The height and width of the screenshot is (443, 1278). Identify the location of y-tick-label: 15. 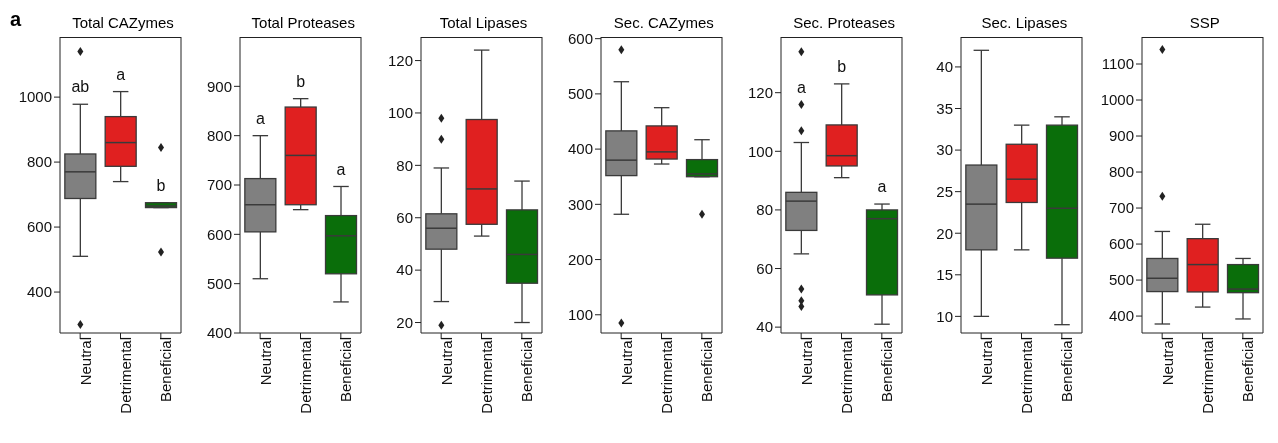
(945, 275).